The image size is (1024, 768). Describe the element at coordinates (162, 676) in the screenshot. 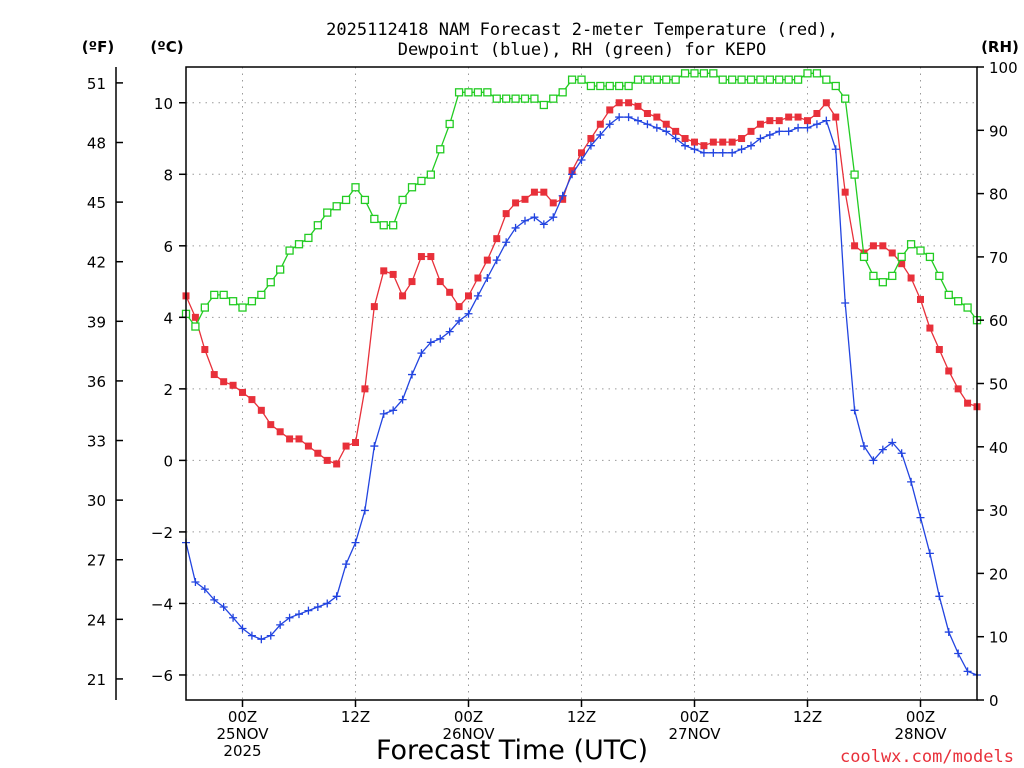

I see `celsius-tick-label: −6` at that location.